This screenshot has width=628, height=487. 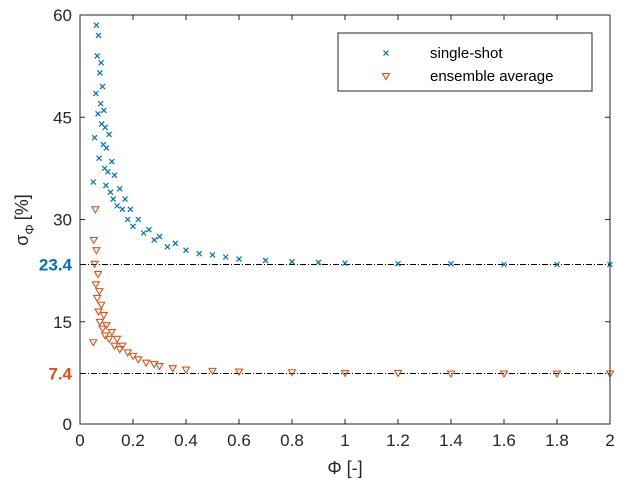 I want to click on legend-box, so click(x=465, y=62).